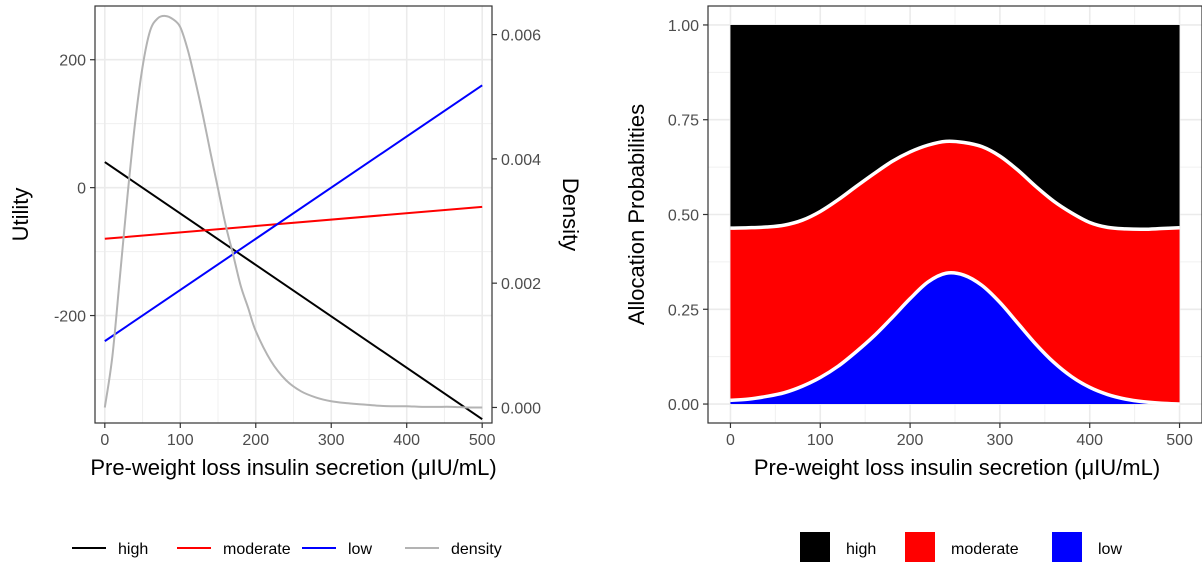 The height and width of the screenshot is (563, 1202). Describe the element at coordinates (955, 127) in the screenshot. I see `area-high` at that location.